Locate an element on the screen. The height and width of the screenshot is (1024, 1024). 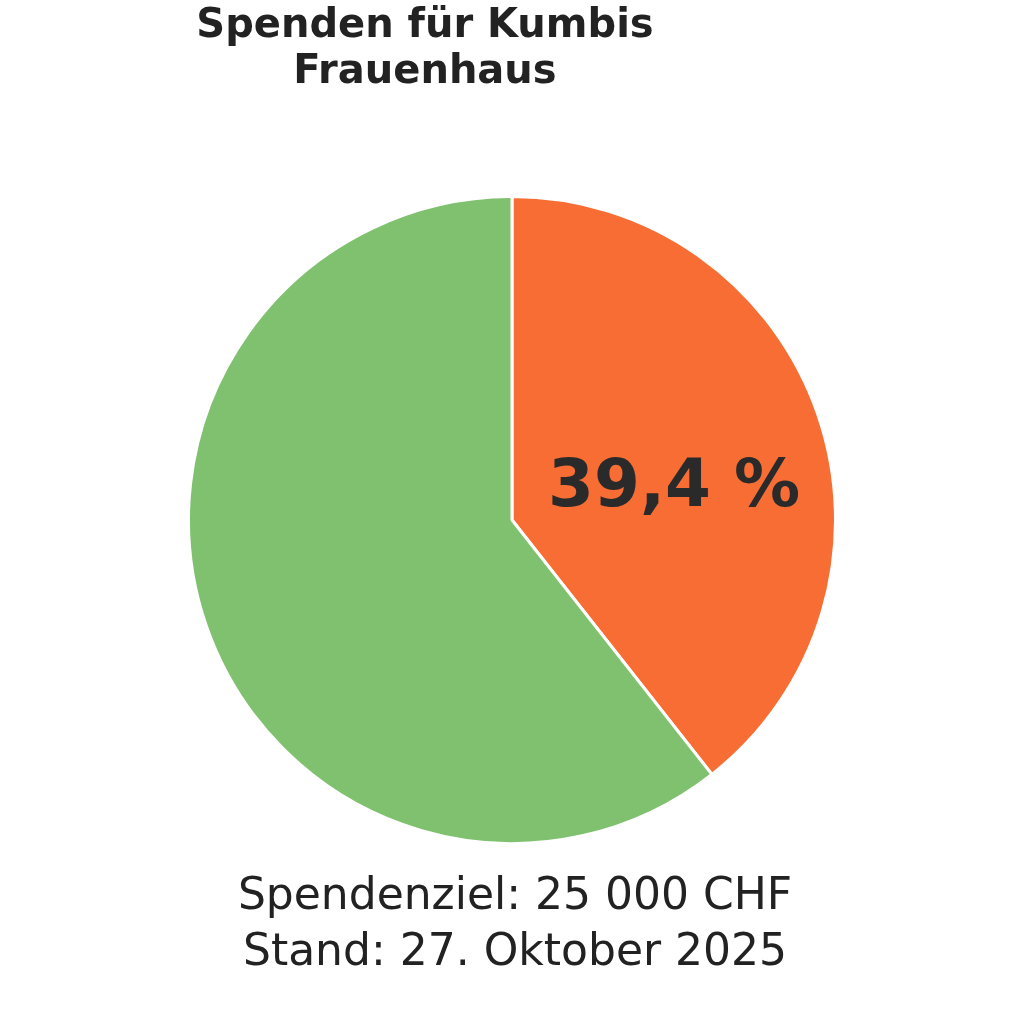
text: Stand: 27. Oktober 2025 is located at coordinates (515, 950).